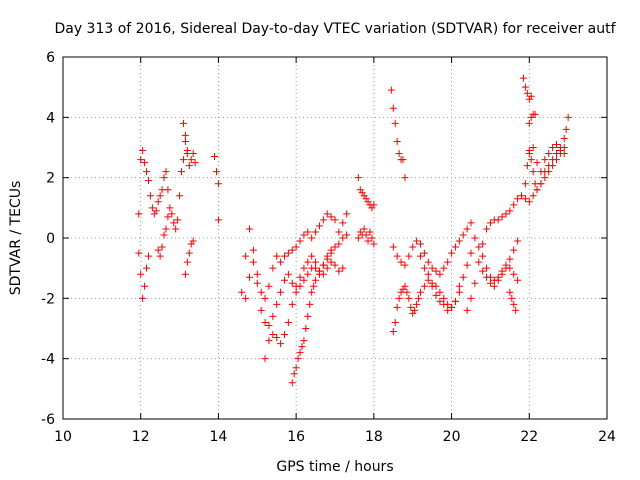  I want to click on y-tick-label: 6, so click(50, 58).